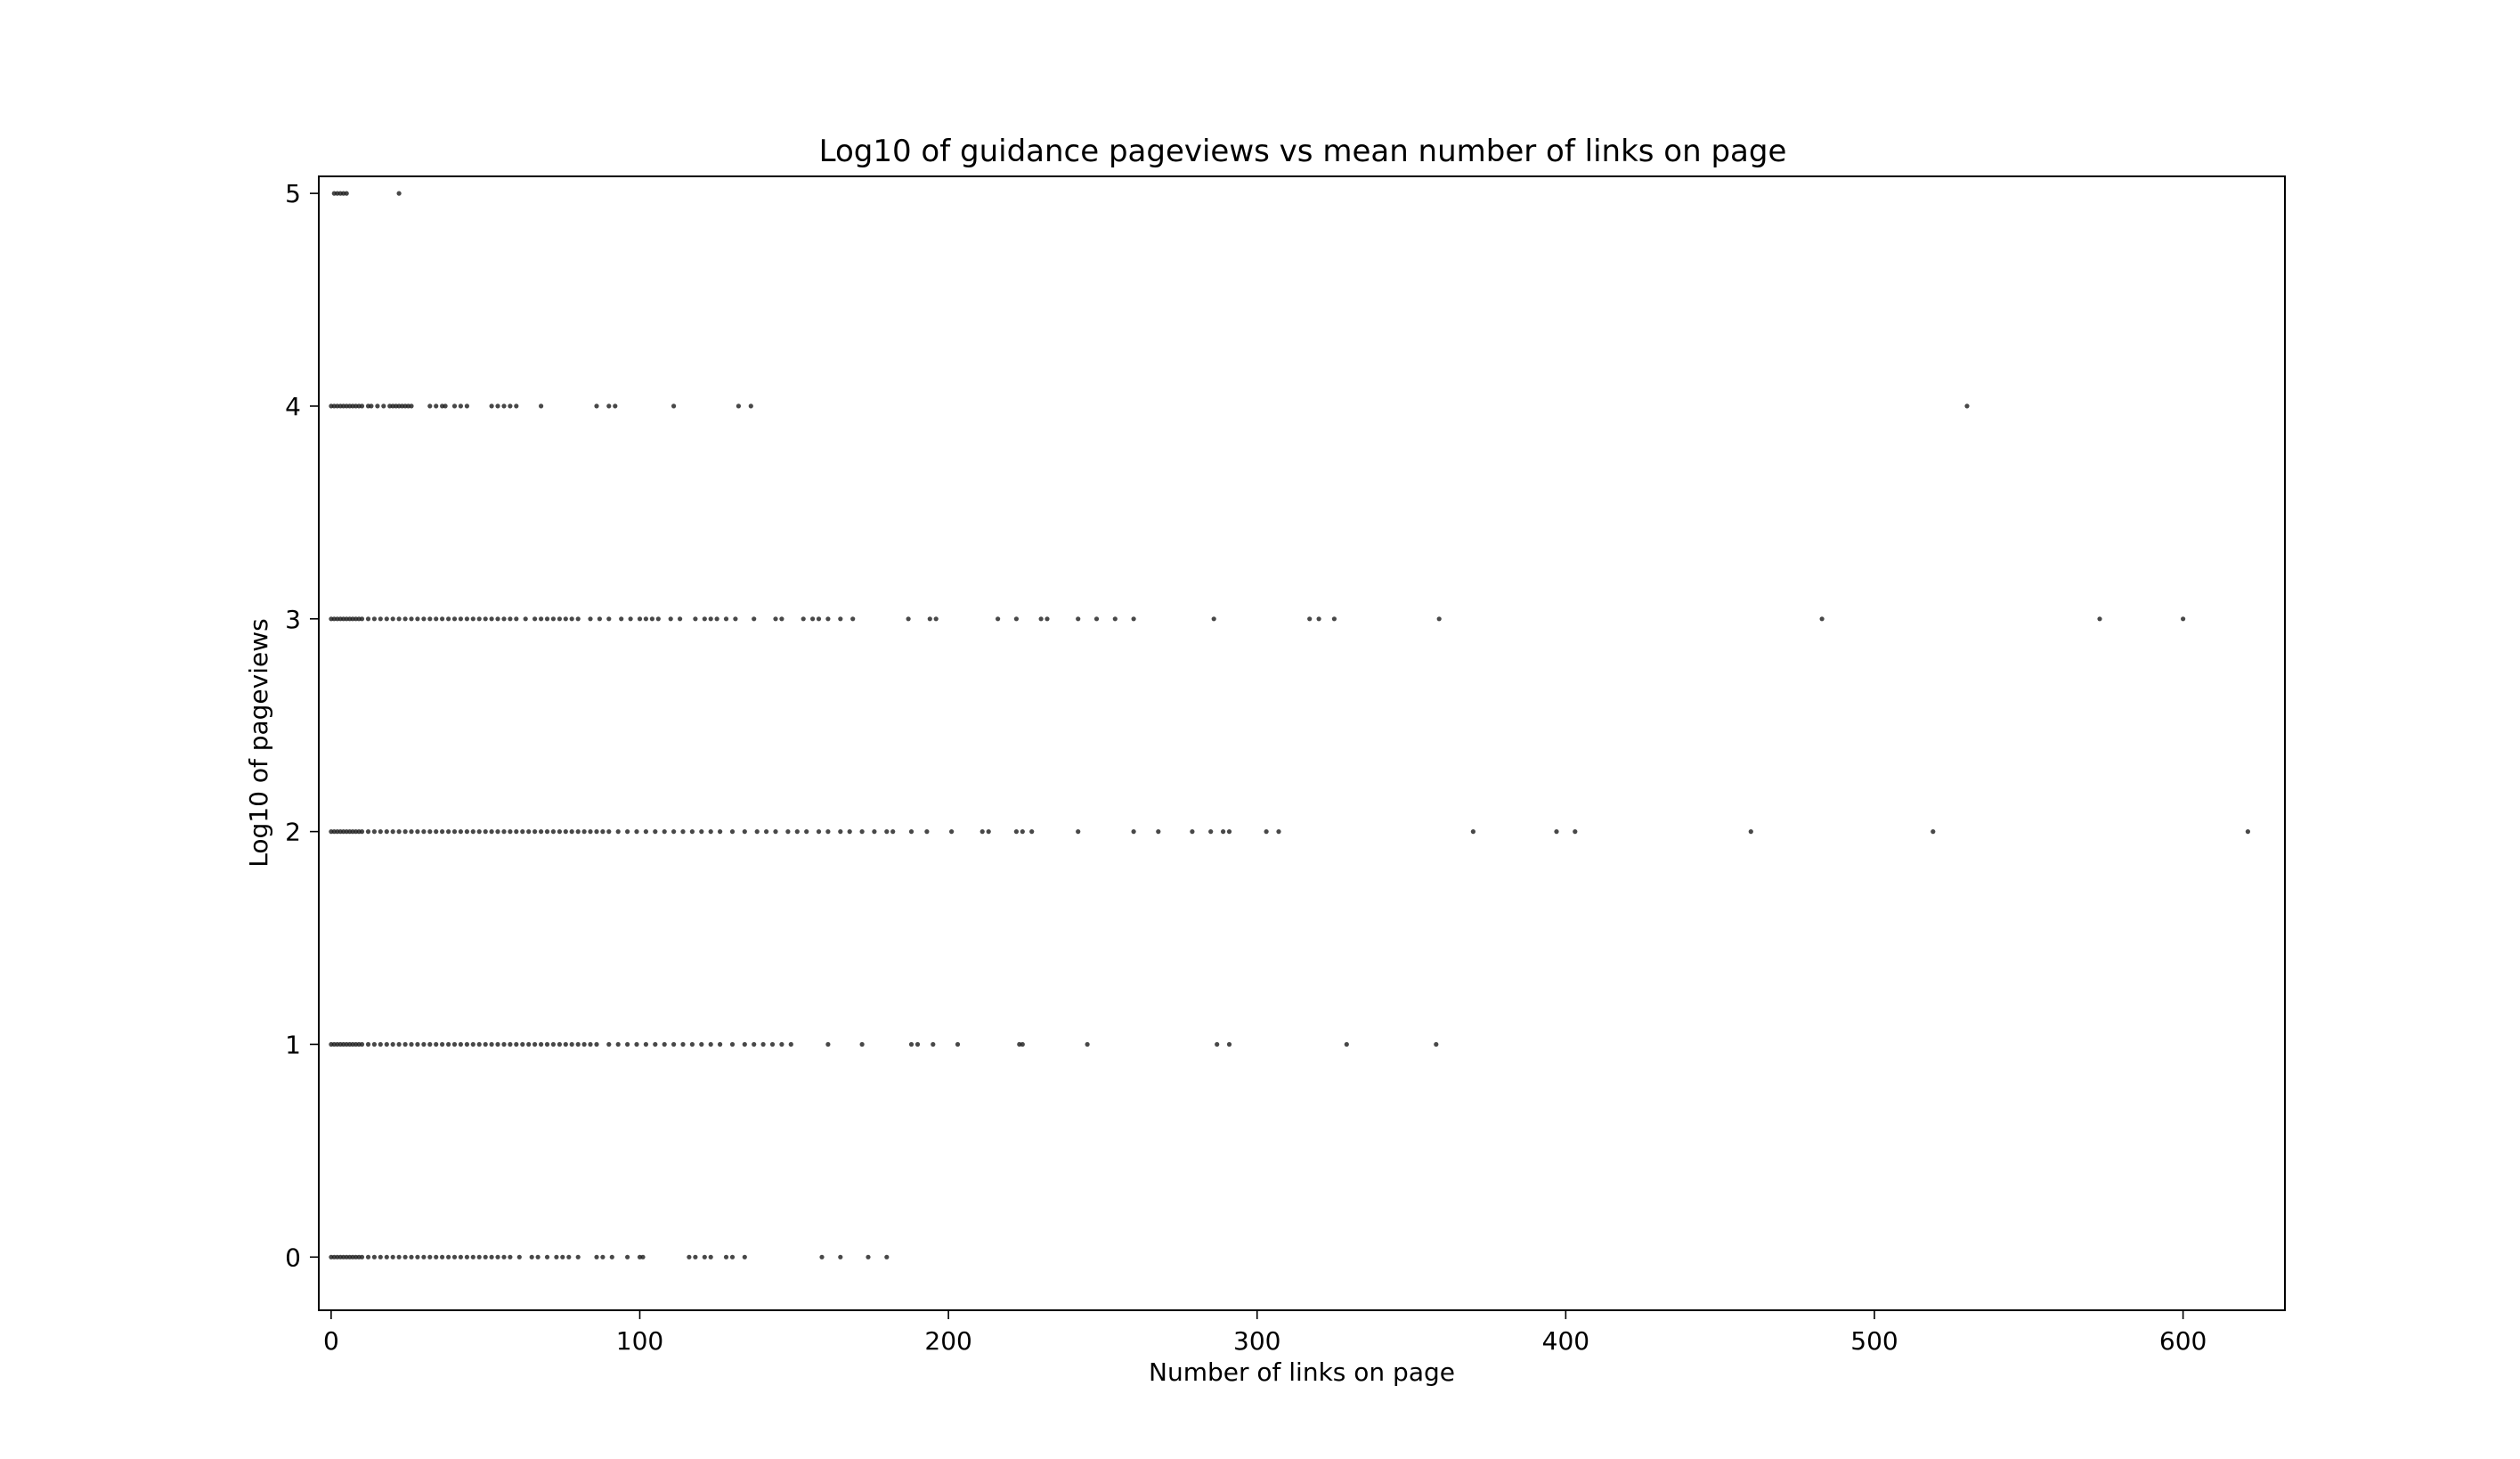  Describe the element at coordinates (258, 743) in the screenshot. I see `y-axis-label: Log10 of pageviews` at that location.